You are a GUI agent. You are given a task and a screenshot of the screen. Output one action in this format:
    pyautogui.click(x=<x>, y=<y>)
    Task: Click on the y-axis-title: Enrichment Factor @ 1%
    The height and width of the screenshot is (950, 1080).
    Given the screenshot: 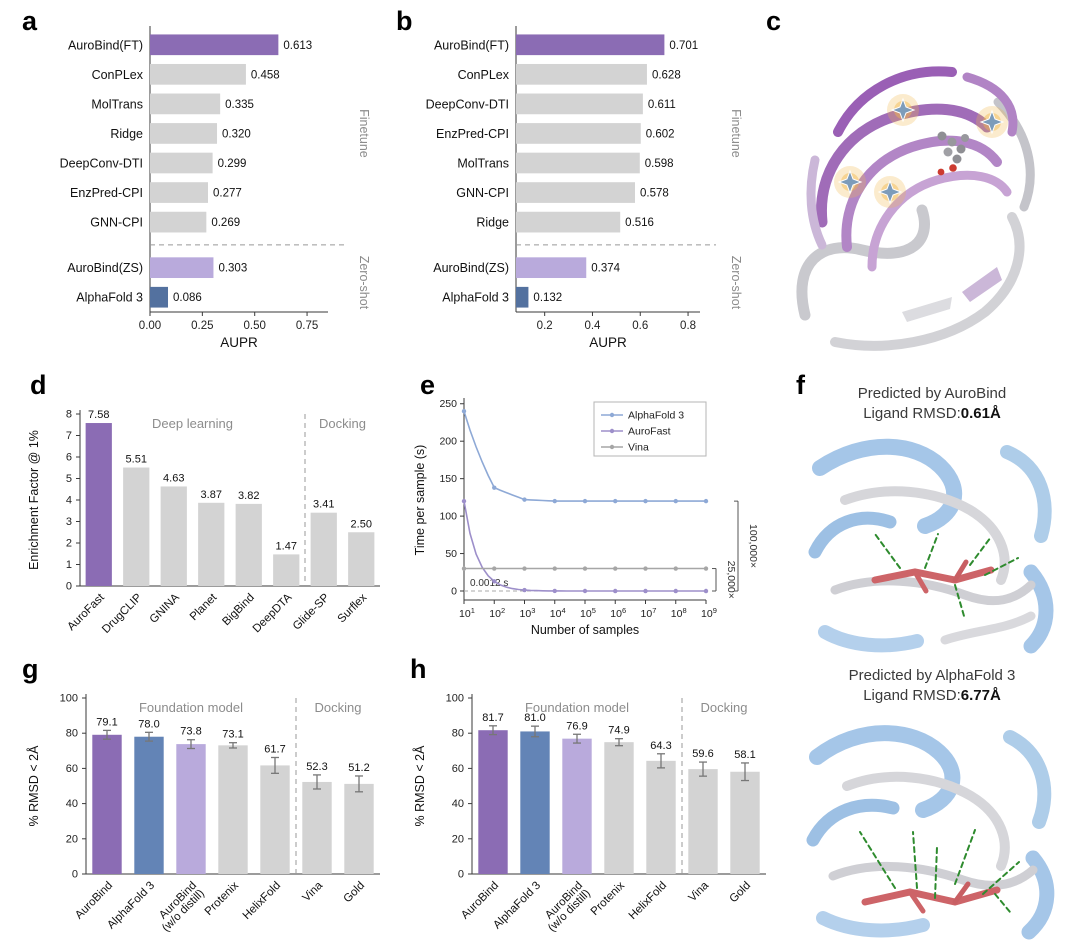 What is the action you would take?
    pyautogui.click(x=34, y=500)
    